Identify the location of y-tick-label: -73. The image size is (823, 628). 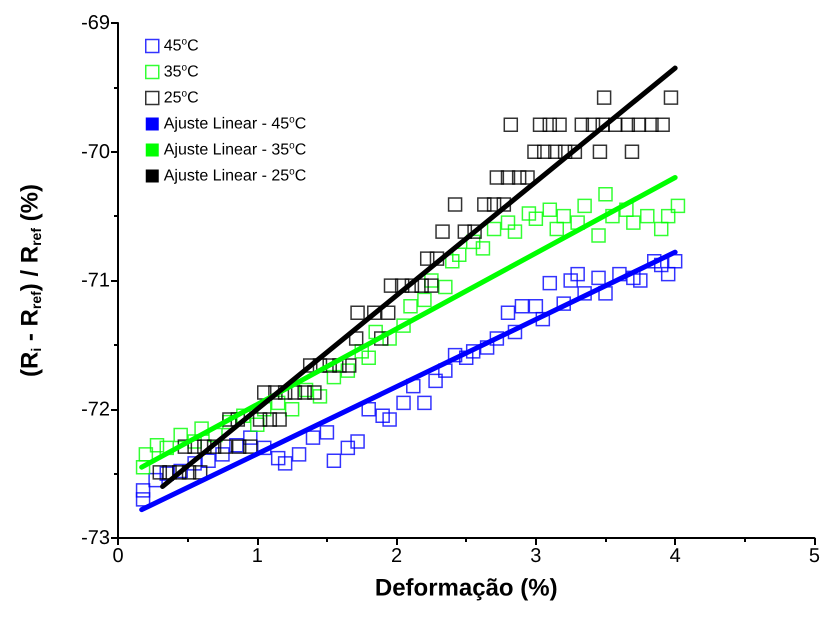
(95, 538).